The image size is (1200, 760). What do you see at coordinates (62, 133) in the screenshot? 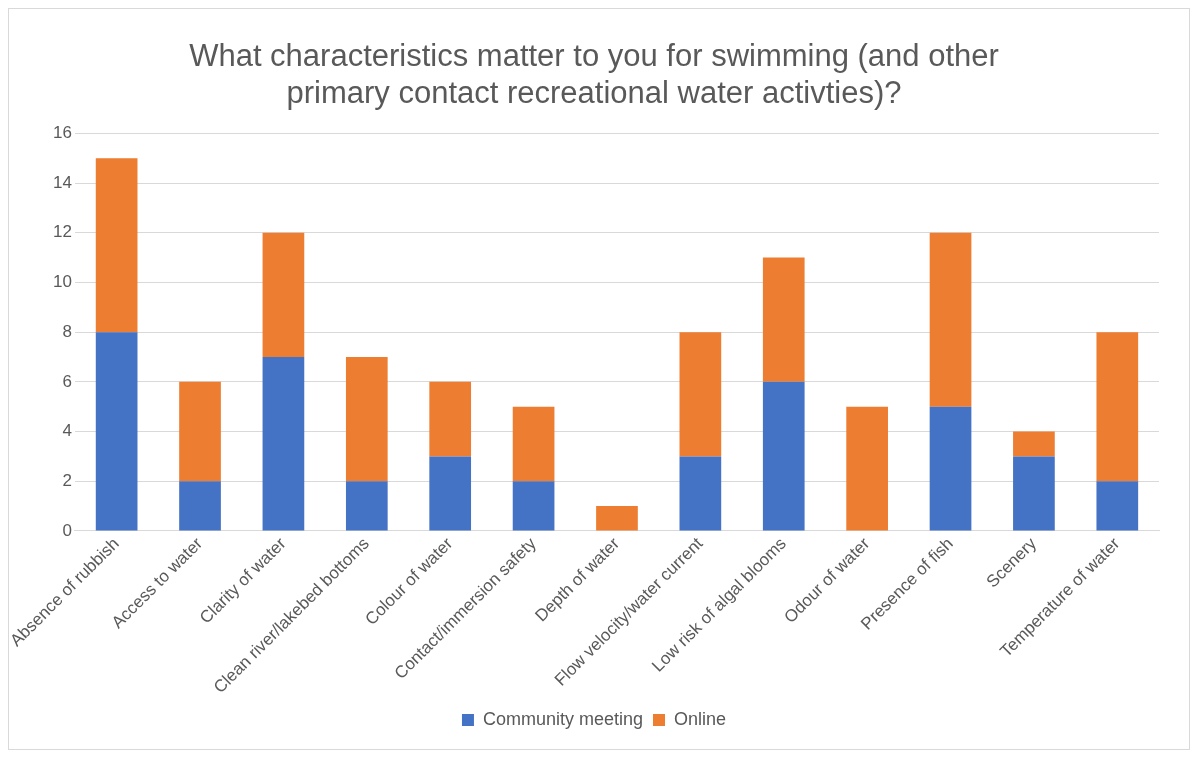
I see `y-tick-label: 16` at bounding box center [62, 133].